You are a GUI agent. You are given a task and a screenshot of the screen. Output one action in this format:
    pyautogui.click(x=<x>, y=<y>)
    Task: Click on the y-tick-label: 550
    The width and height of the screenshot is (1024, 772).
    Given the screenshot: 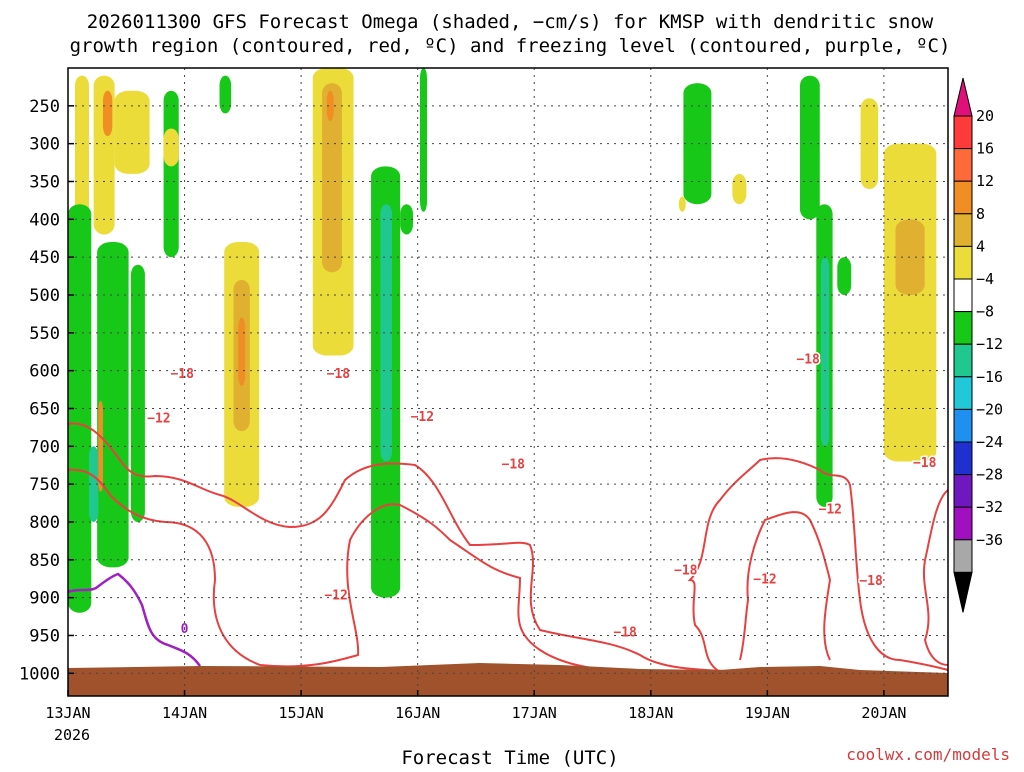 What is the action you would take?
    pyautogui.click(x=44, y=334)
    